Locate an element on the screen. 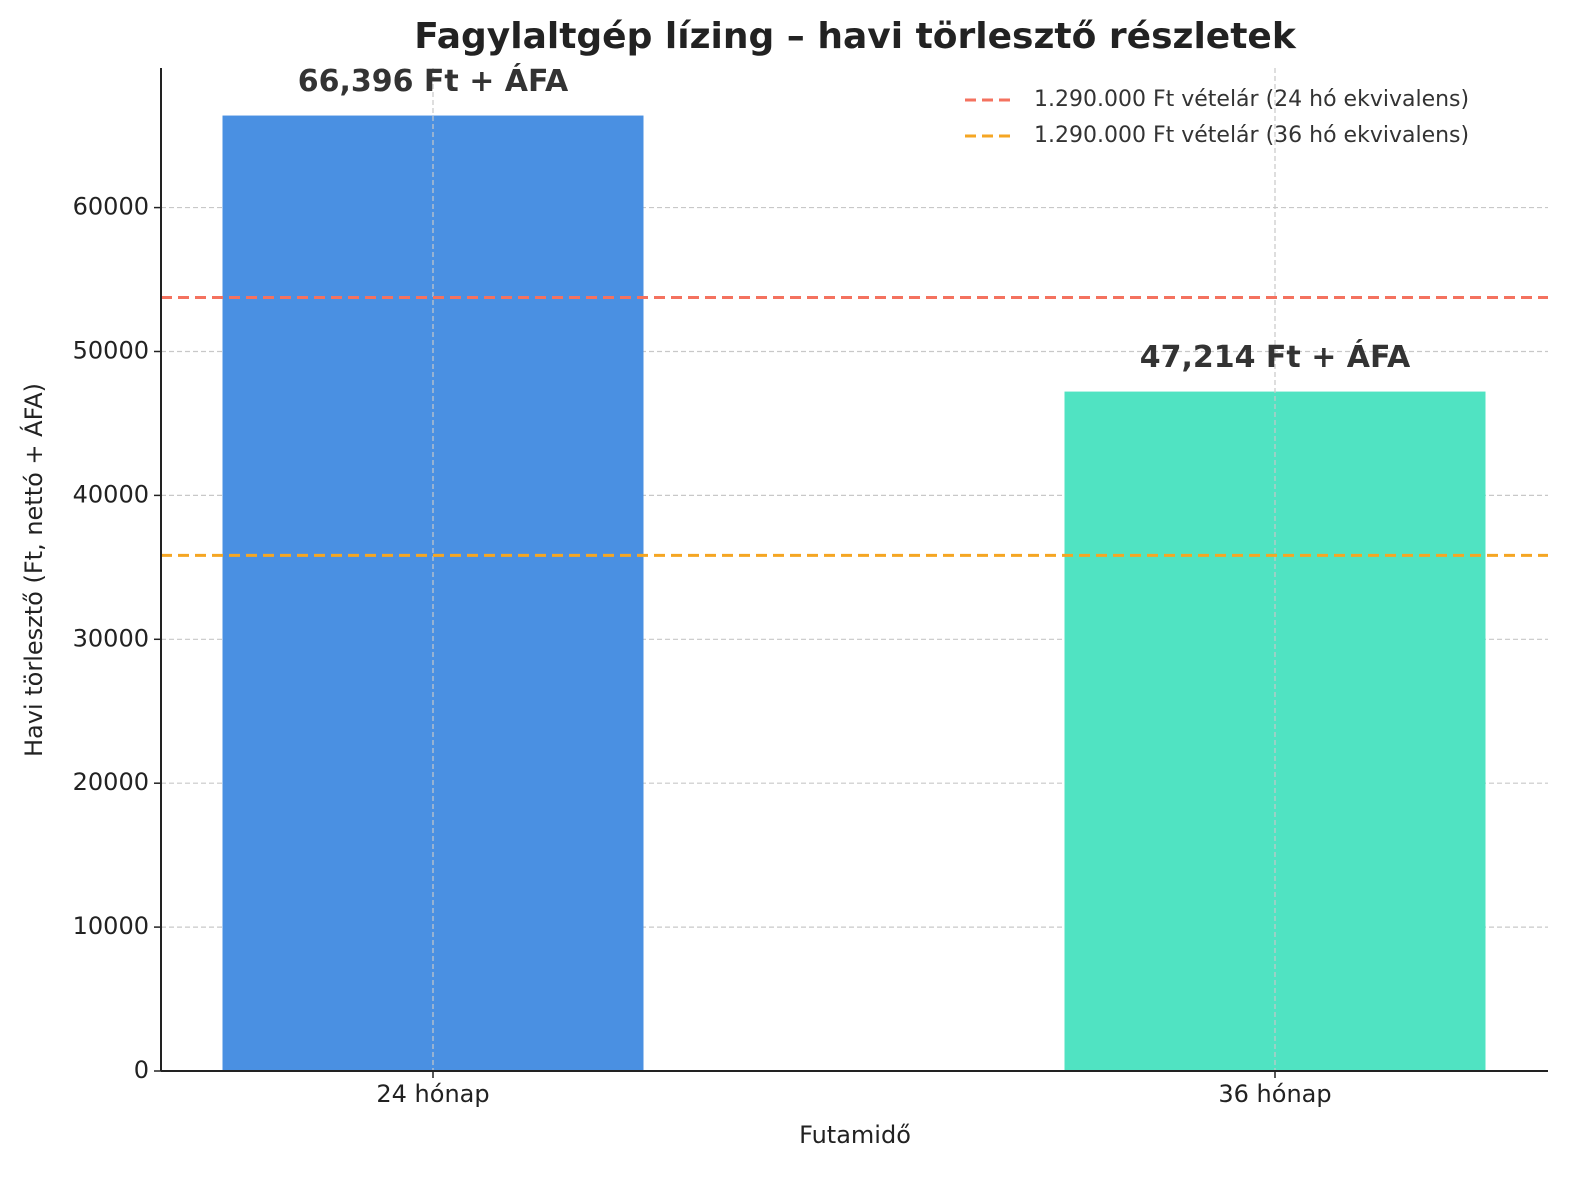 The height and width of the screenshot is (1180, 1580). x-axis-label: Futamidő is located at coordinates (855, 1135).